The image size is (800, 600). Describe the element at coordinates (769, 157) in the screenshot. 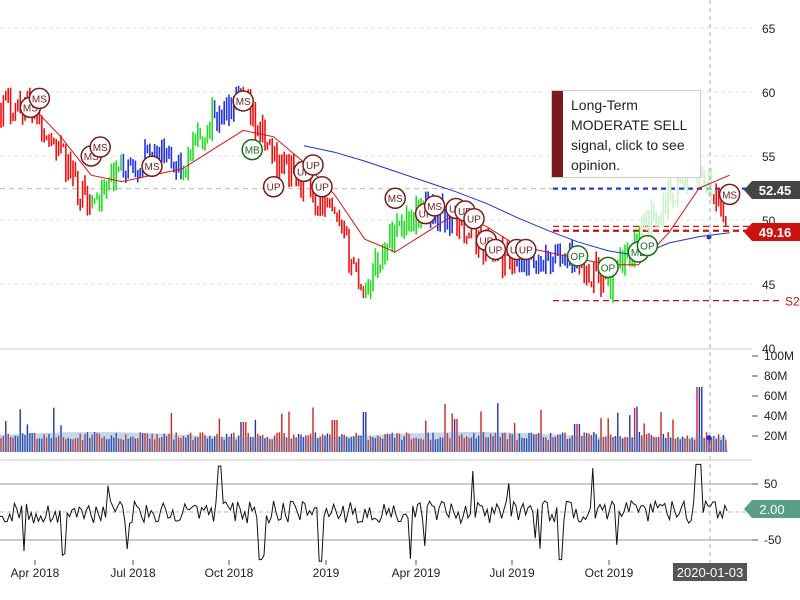

I see `price-tick-label: 55` at that location.